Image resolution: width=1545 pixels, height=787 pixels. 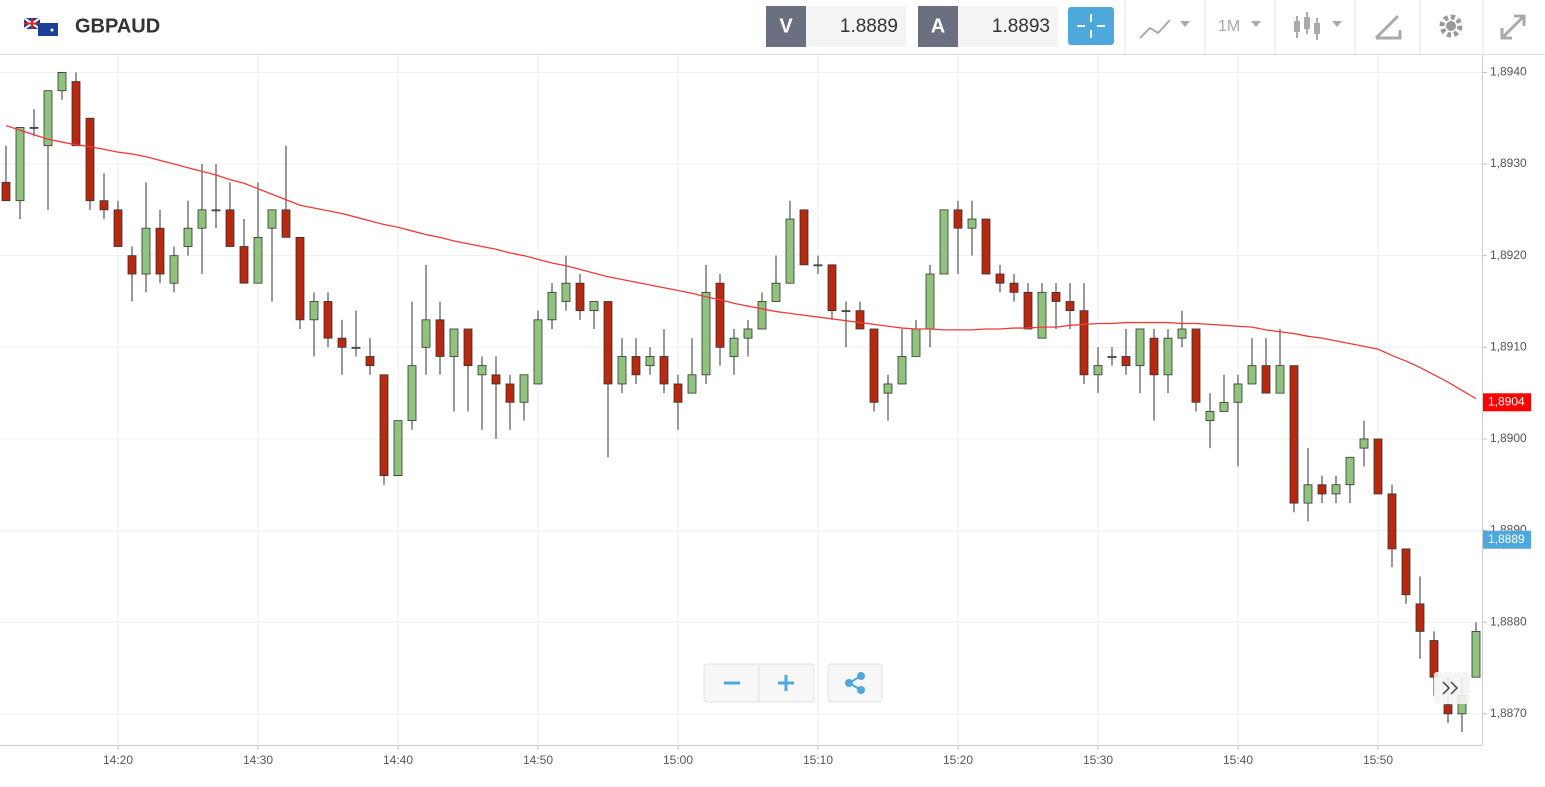 I want to click on fullscreen-icon, so click(x=1513, y=27).